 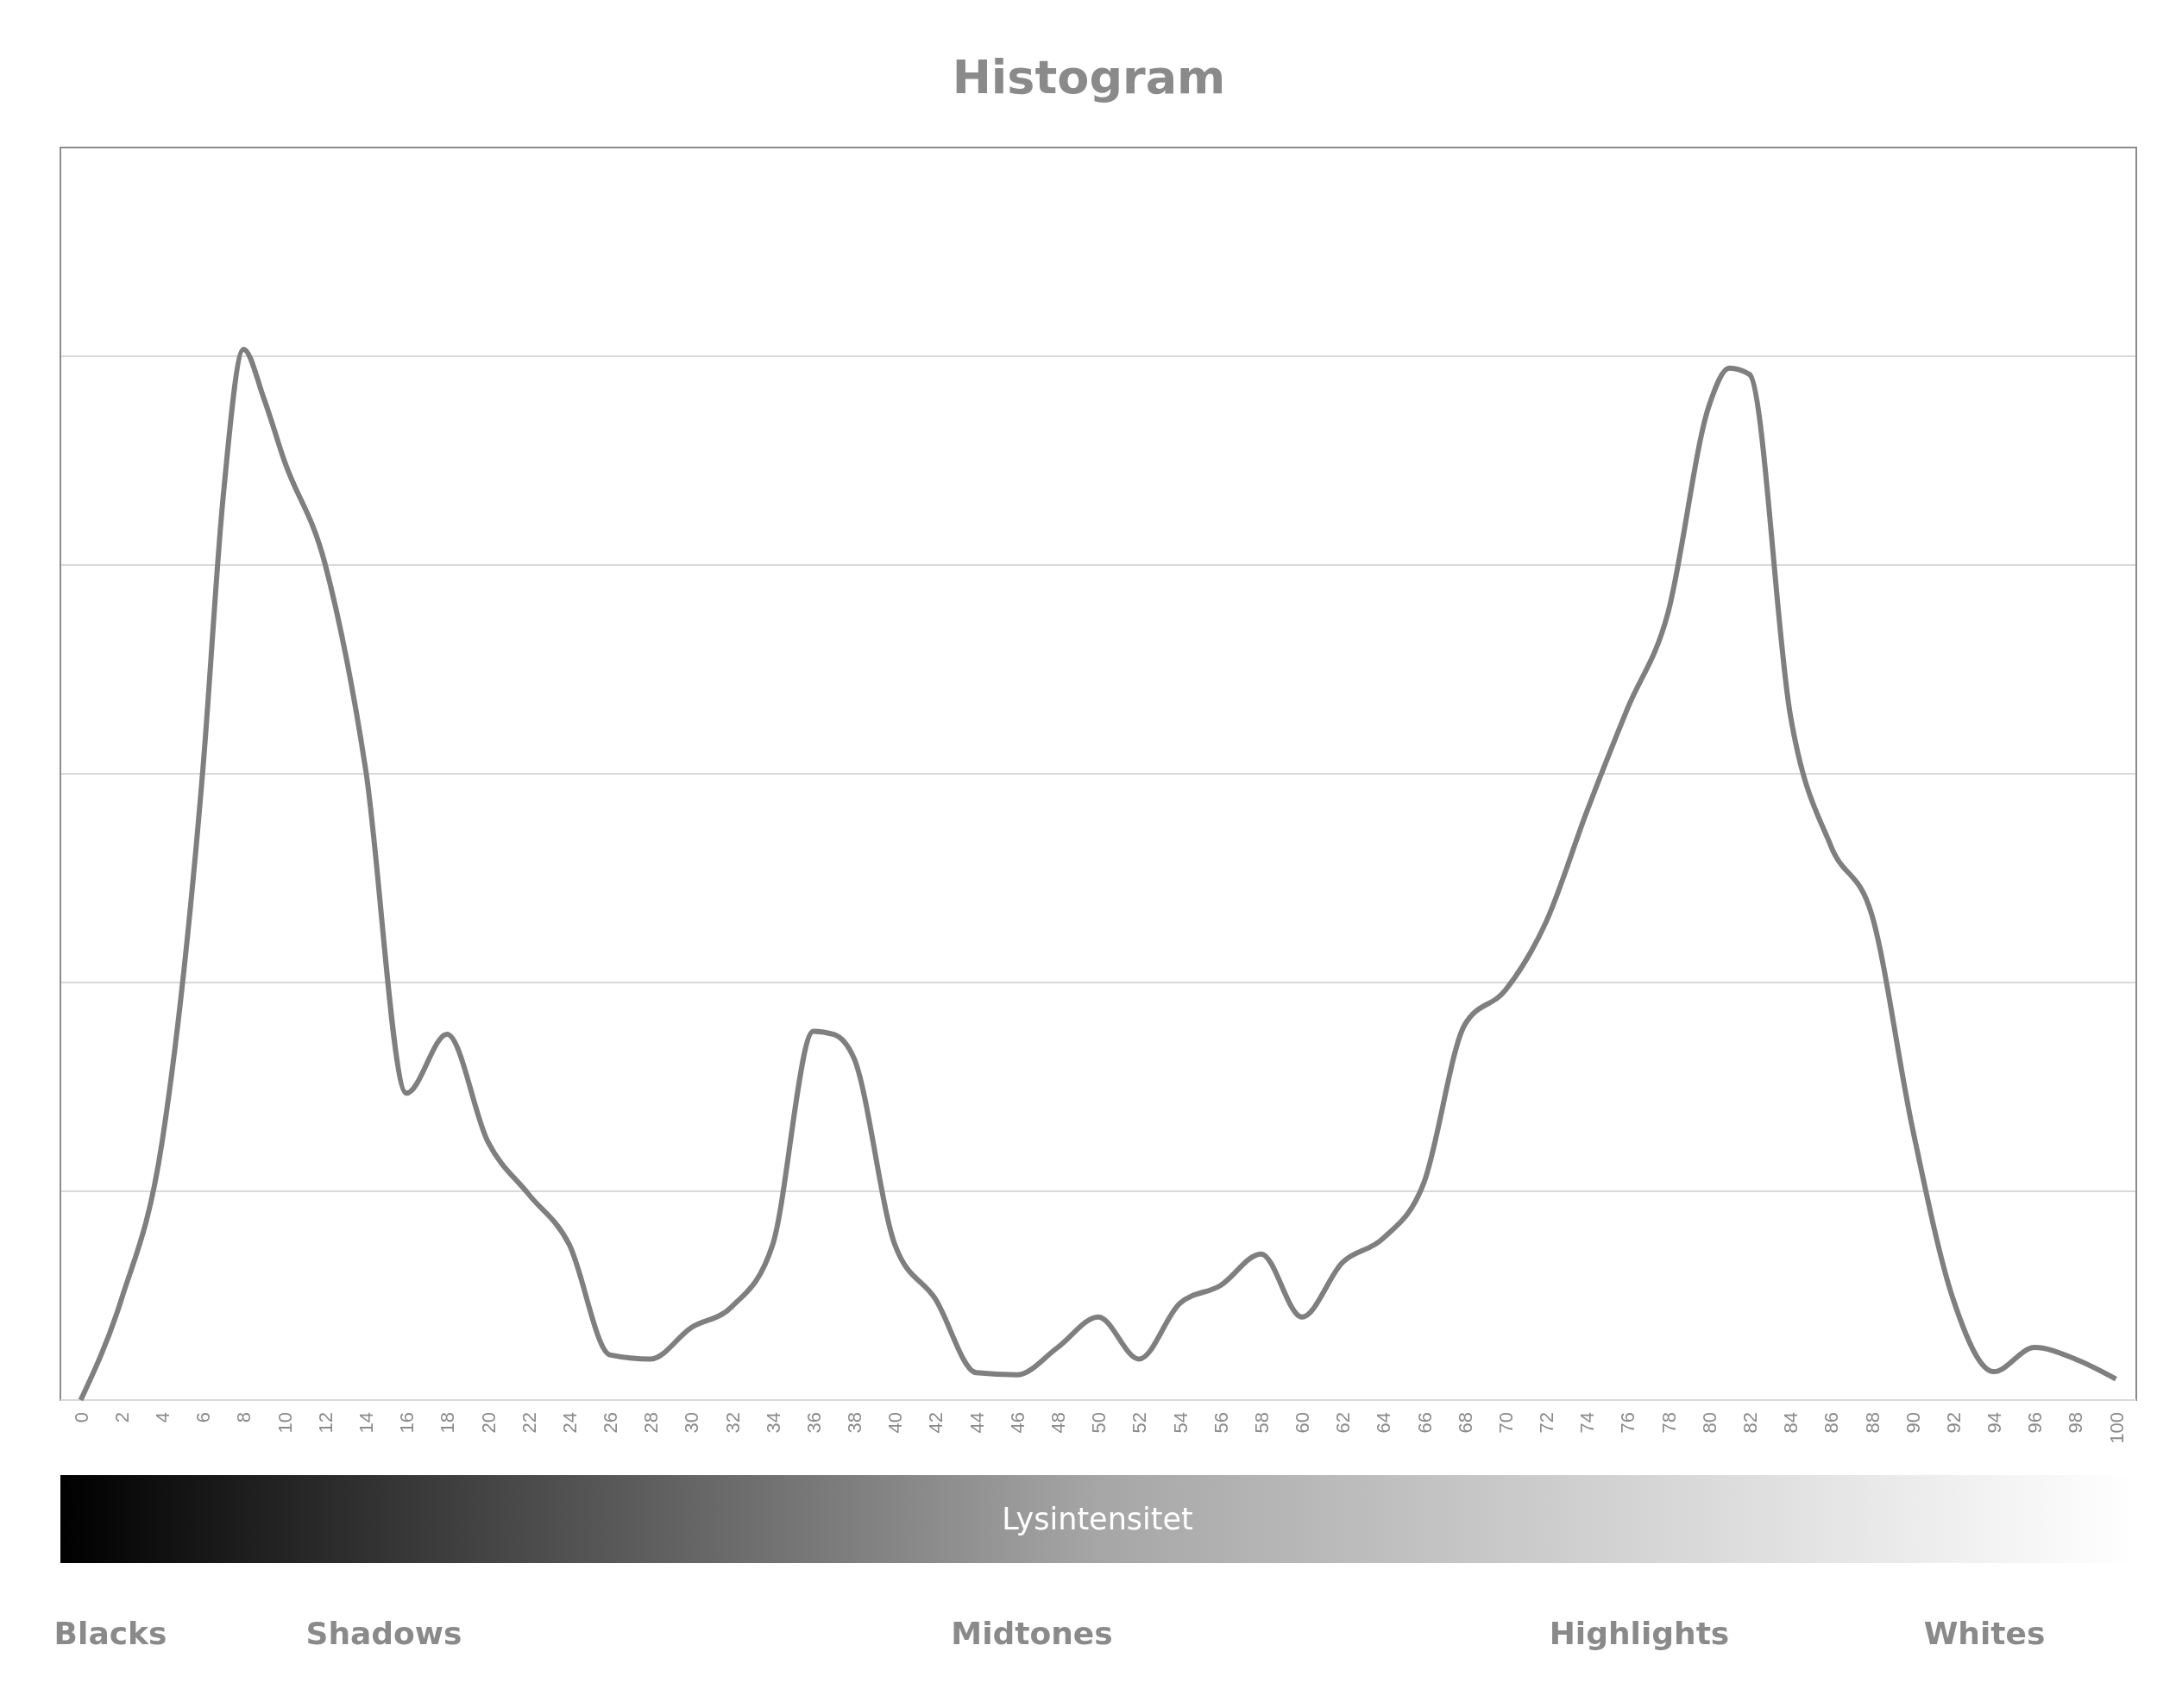 I want to click on x-tick-label: 70, so click(x=1505, y=1423).